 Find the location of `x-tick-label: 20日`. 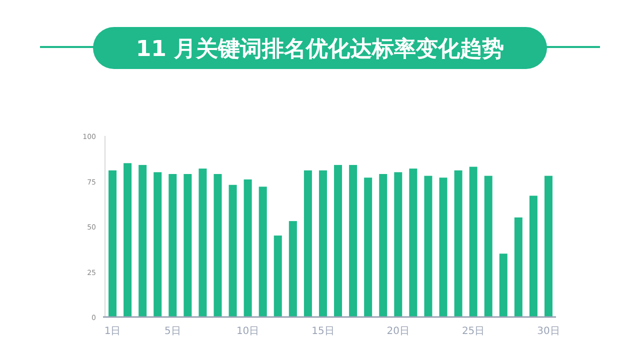

x-tick-label: 20日 is located at coordinates (398, 331).